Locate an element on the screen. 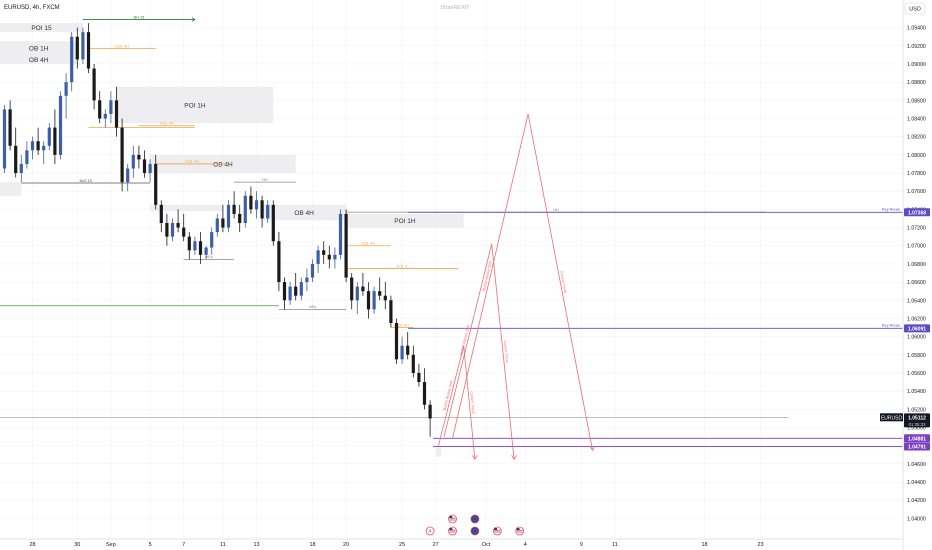  event-icons is located at coordinates (475, 525).